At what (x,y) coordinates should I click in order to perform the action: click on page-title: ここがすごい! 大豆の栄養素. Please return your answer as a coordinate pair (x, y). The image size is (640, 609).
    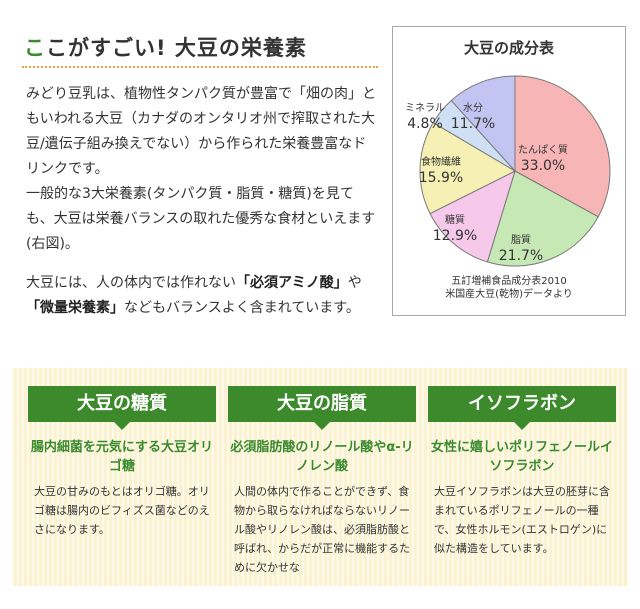
    Looking at the image, I should click on (165, 47).